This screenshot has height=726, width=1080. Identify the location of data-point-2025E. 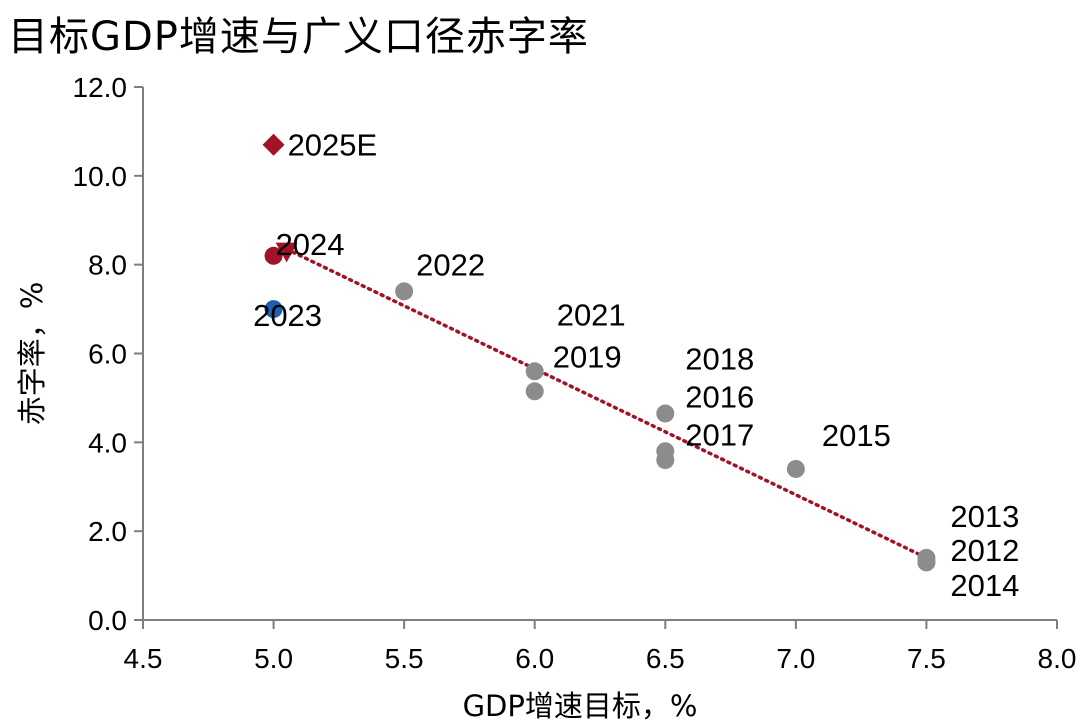
(273, 144).